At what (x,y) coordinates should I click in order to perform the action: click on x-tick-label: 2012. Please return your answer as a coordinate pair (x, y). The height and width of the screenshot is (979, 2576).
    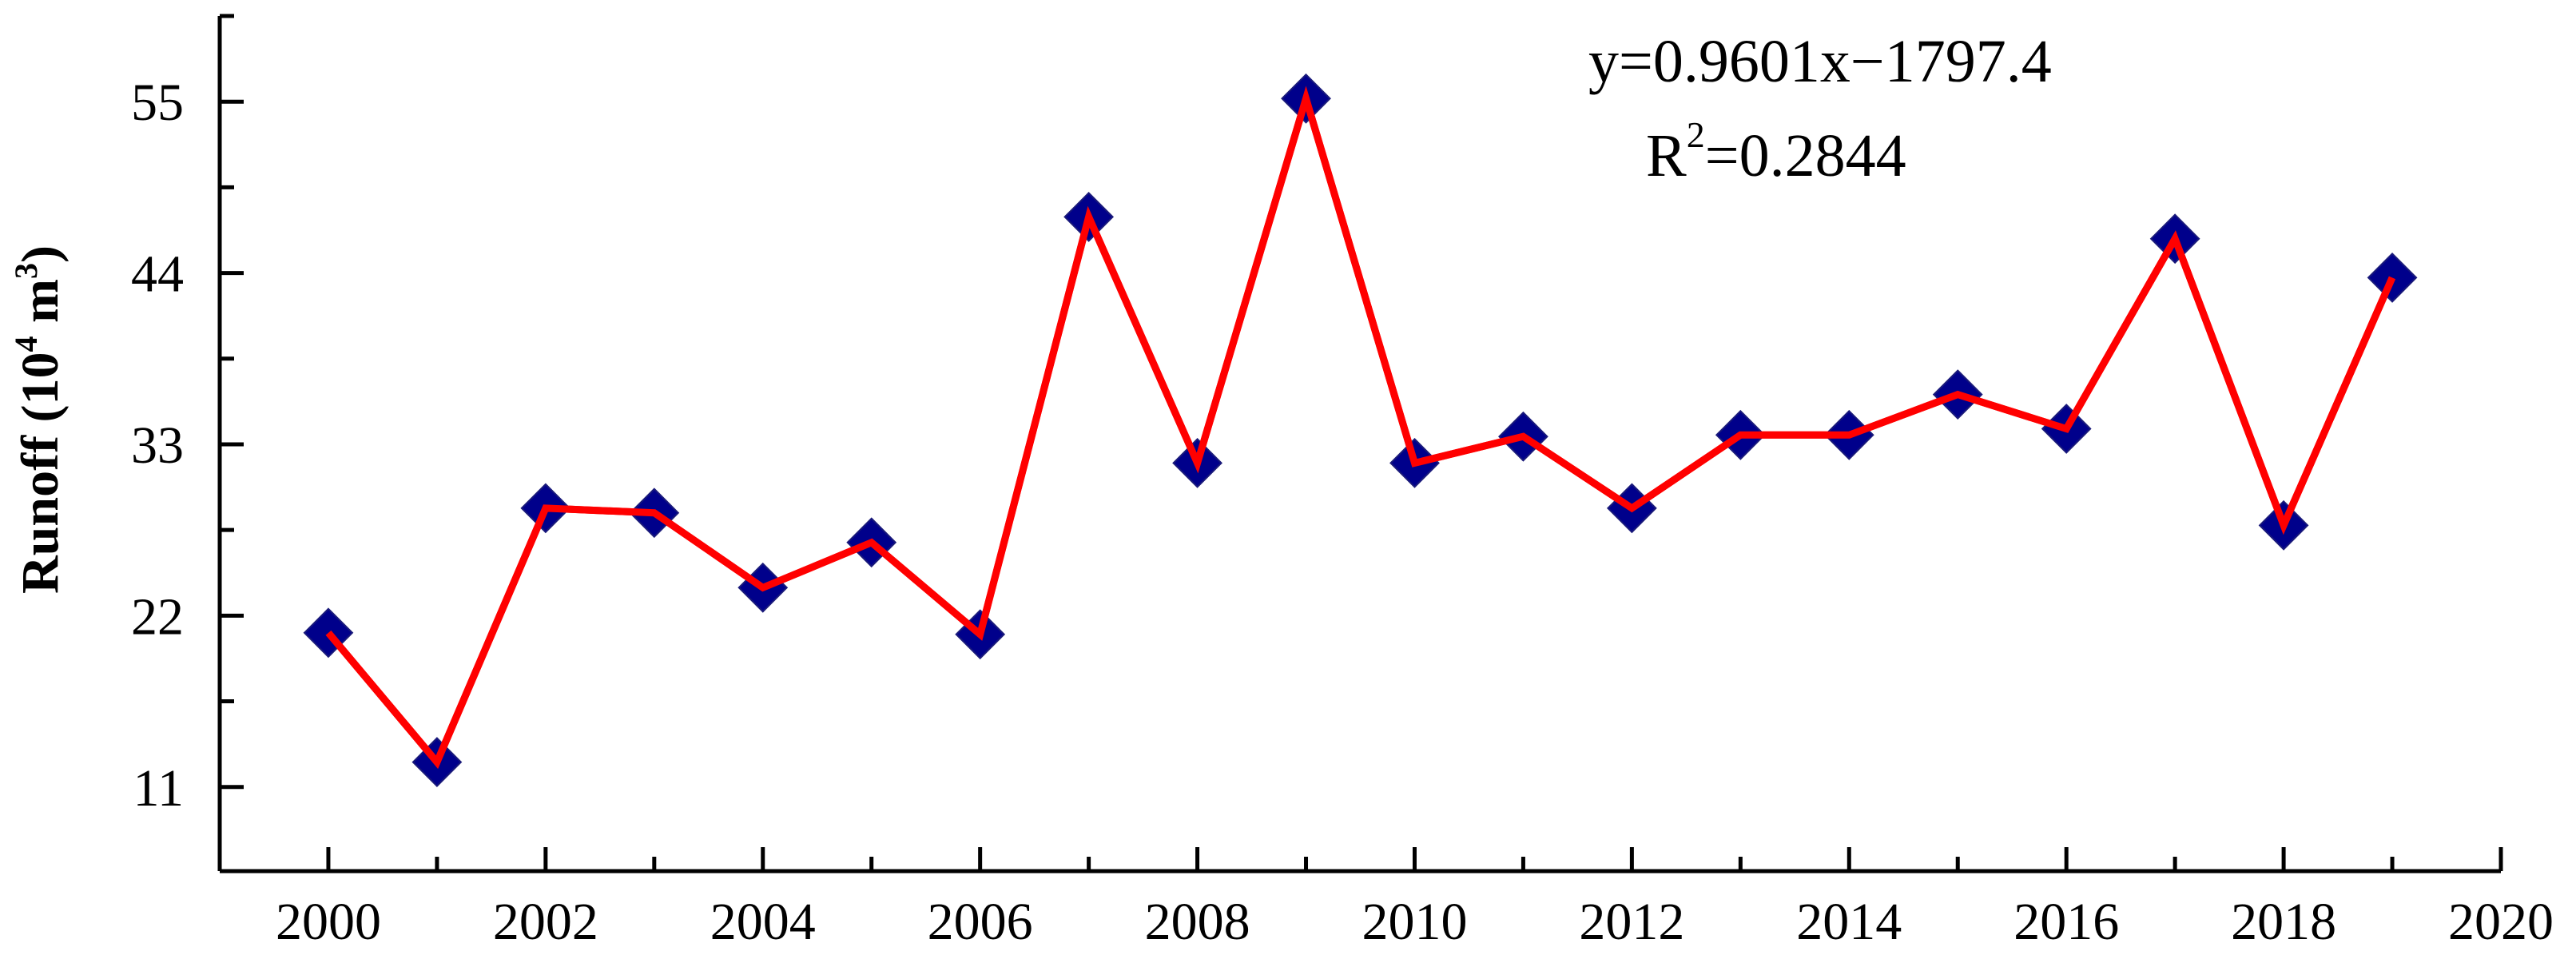
    Looking at the image, I should click on (1631, 922).